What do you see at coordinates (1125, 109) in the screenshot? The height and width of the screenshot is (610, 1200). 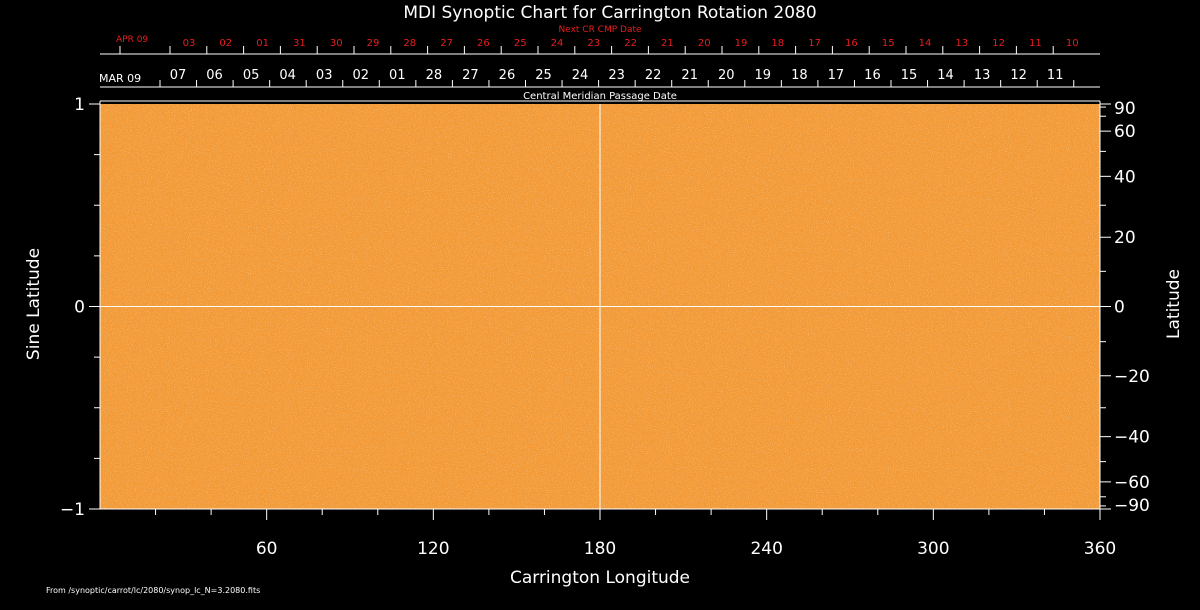 I see `y-right-tick-label: 90` at bounding box center [1125, 109].